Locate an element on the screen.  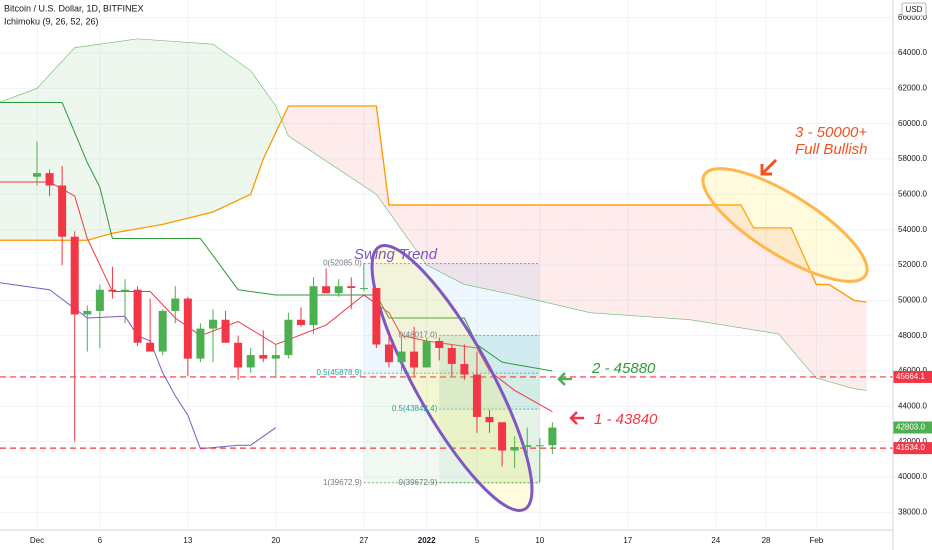
y-tick-label: 42000.0 is located at coordinates (912, 441).